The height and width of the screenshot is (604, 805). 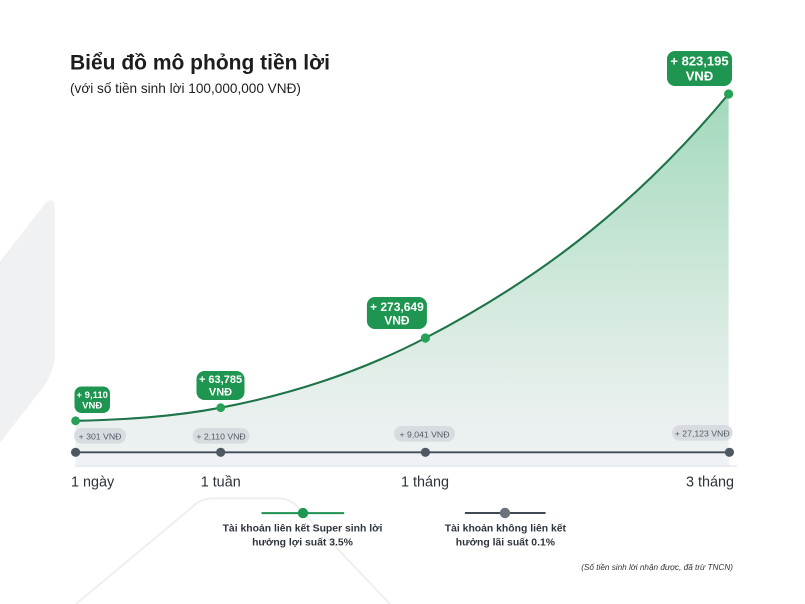 What do you see at coordinates (200, 63) in the screenshot?
I see `svg-text: Biểu đồ mô phỏng tiền lời` at bounding box center [200, 63].